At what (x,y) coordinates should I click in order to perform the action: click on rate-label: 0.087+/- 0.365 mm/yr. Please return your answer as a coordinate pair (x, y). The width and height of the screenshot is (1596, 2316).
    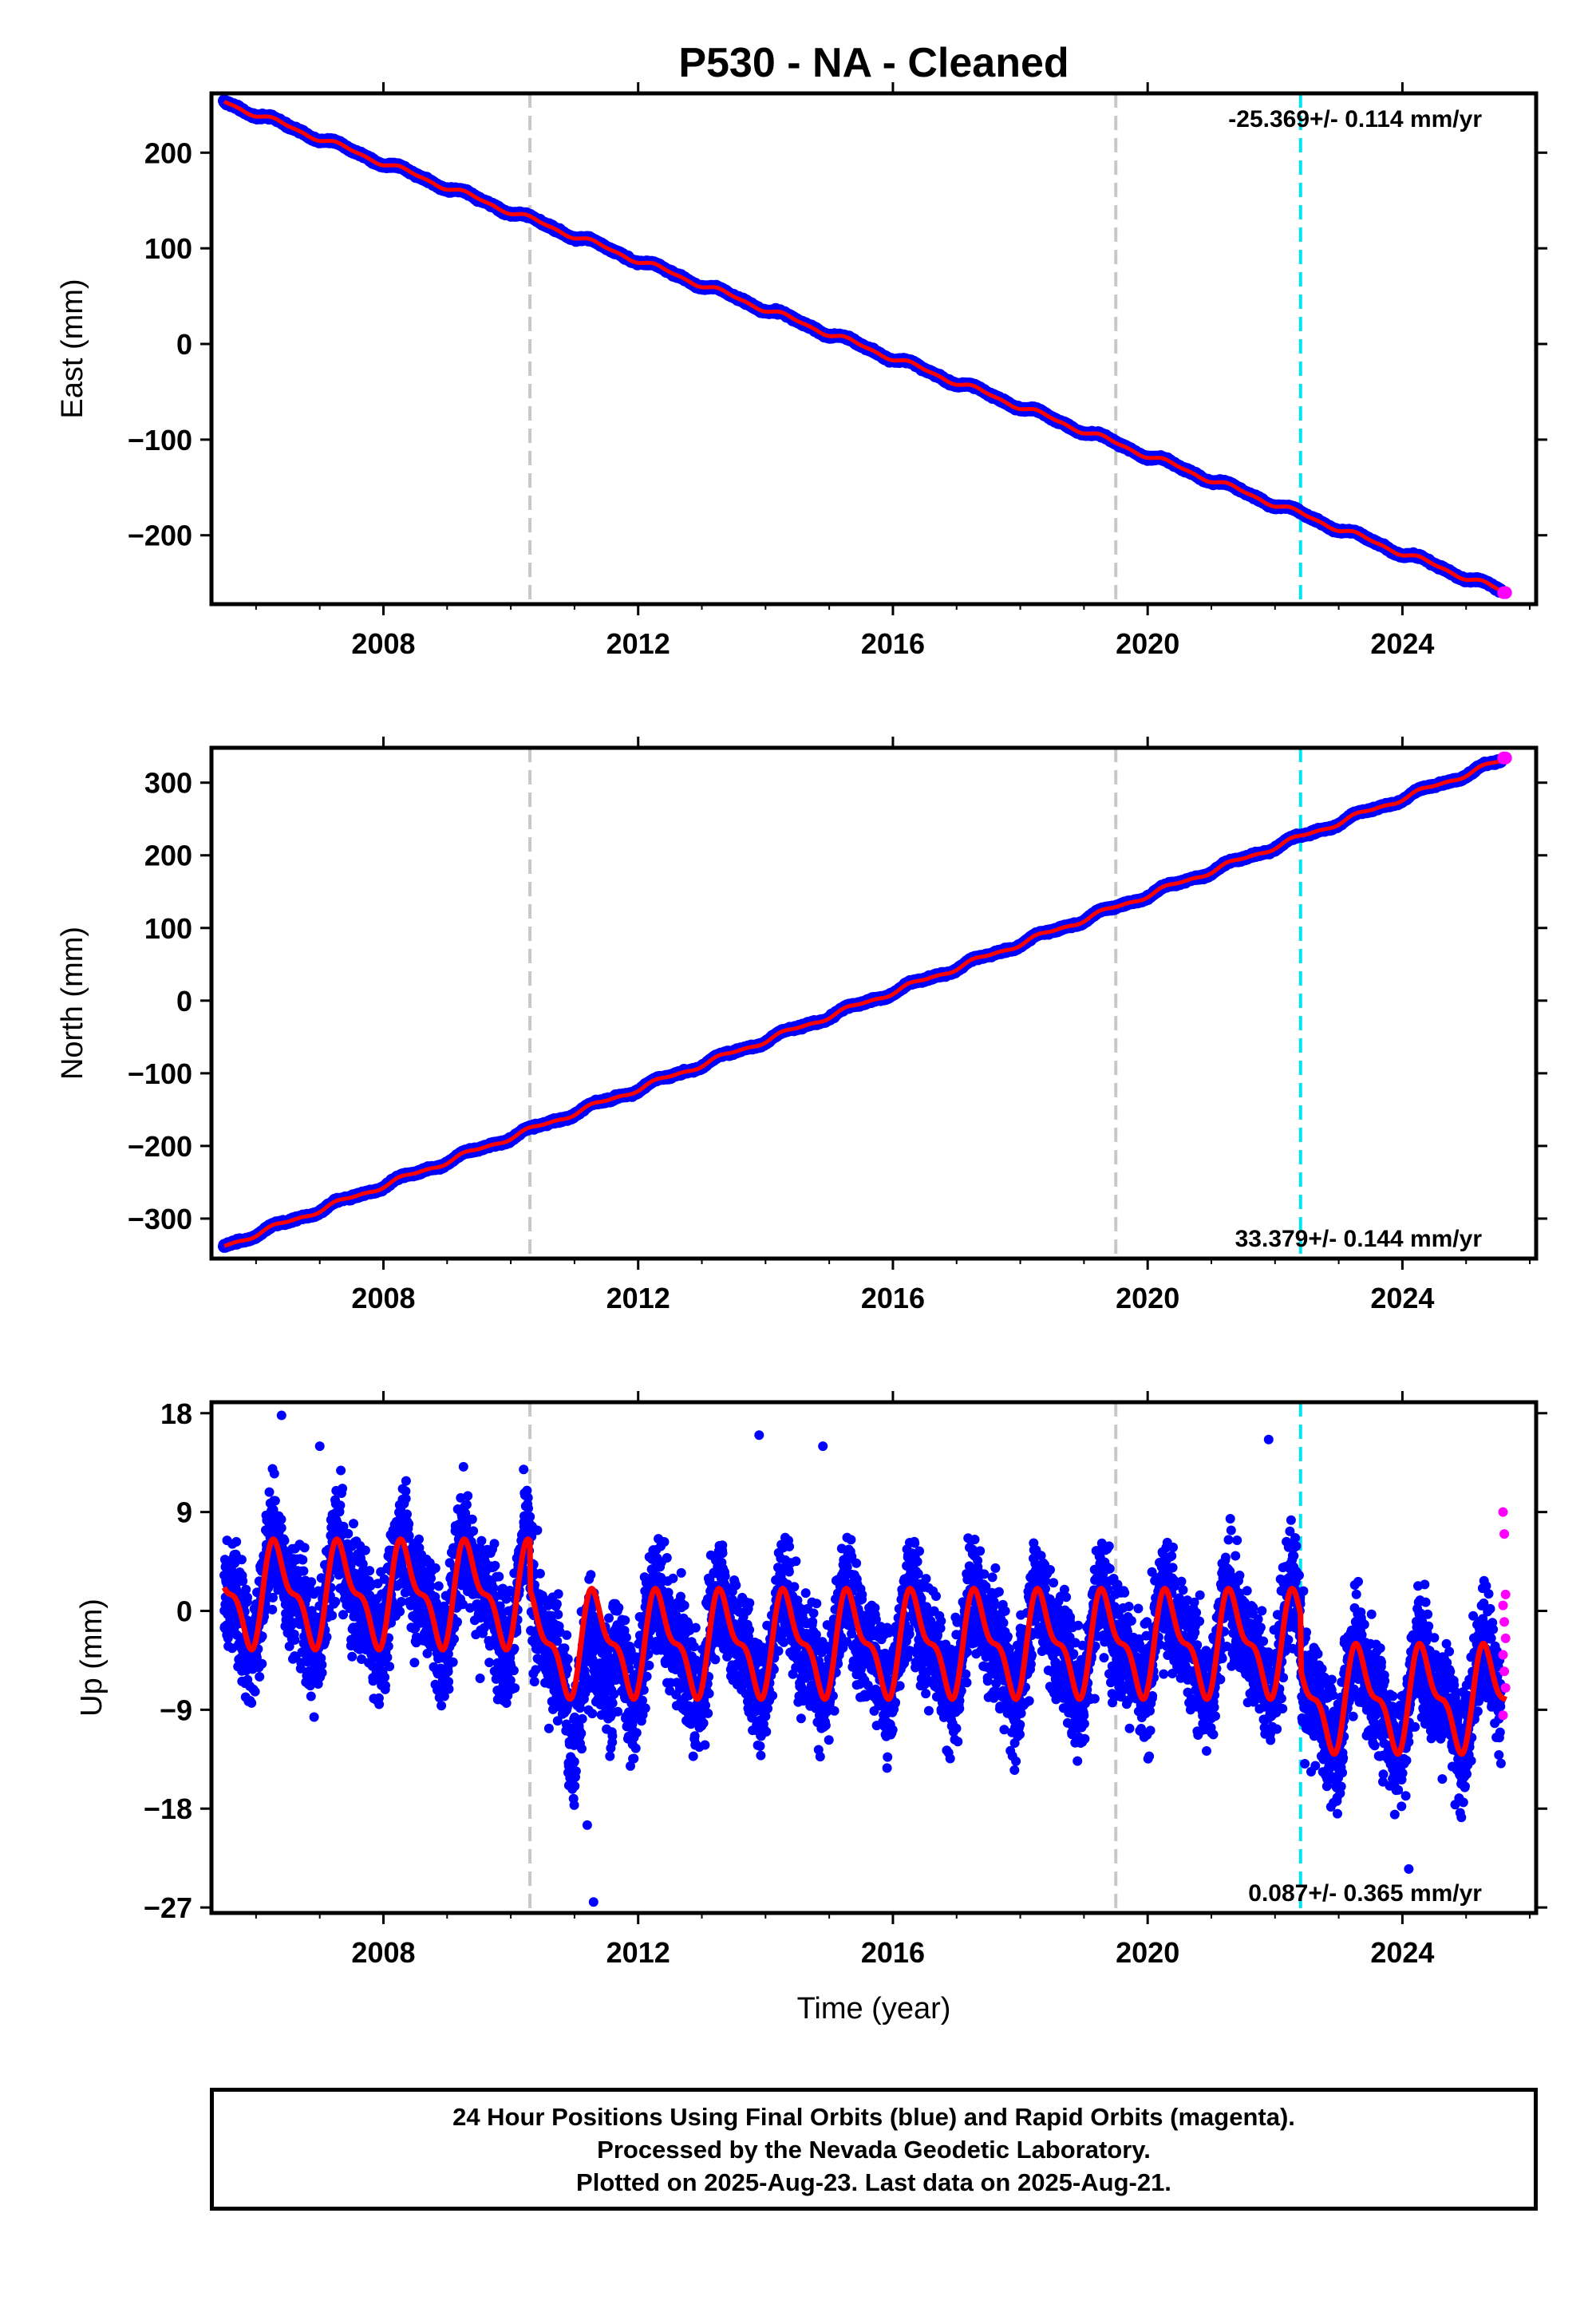
    Looking at the image, I should click on (1365, 1893).